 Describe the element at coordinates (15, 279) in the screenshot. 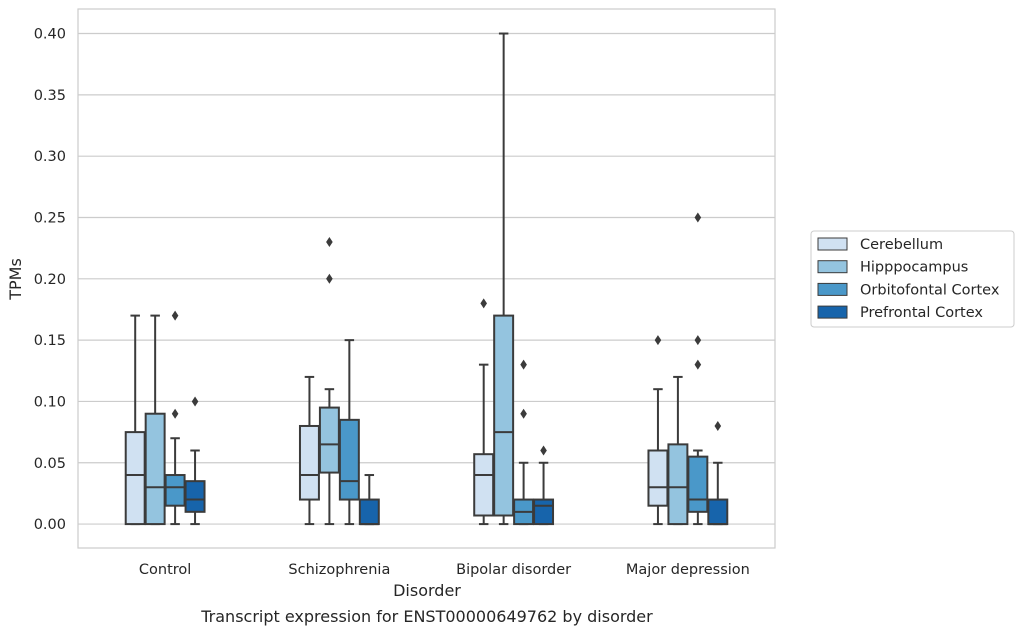

I see `y-axis-title: TPMs` at that location.